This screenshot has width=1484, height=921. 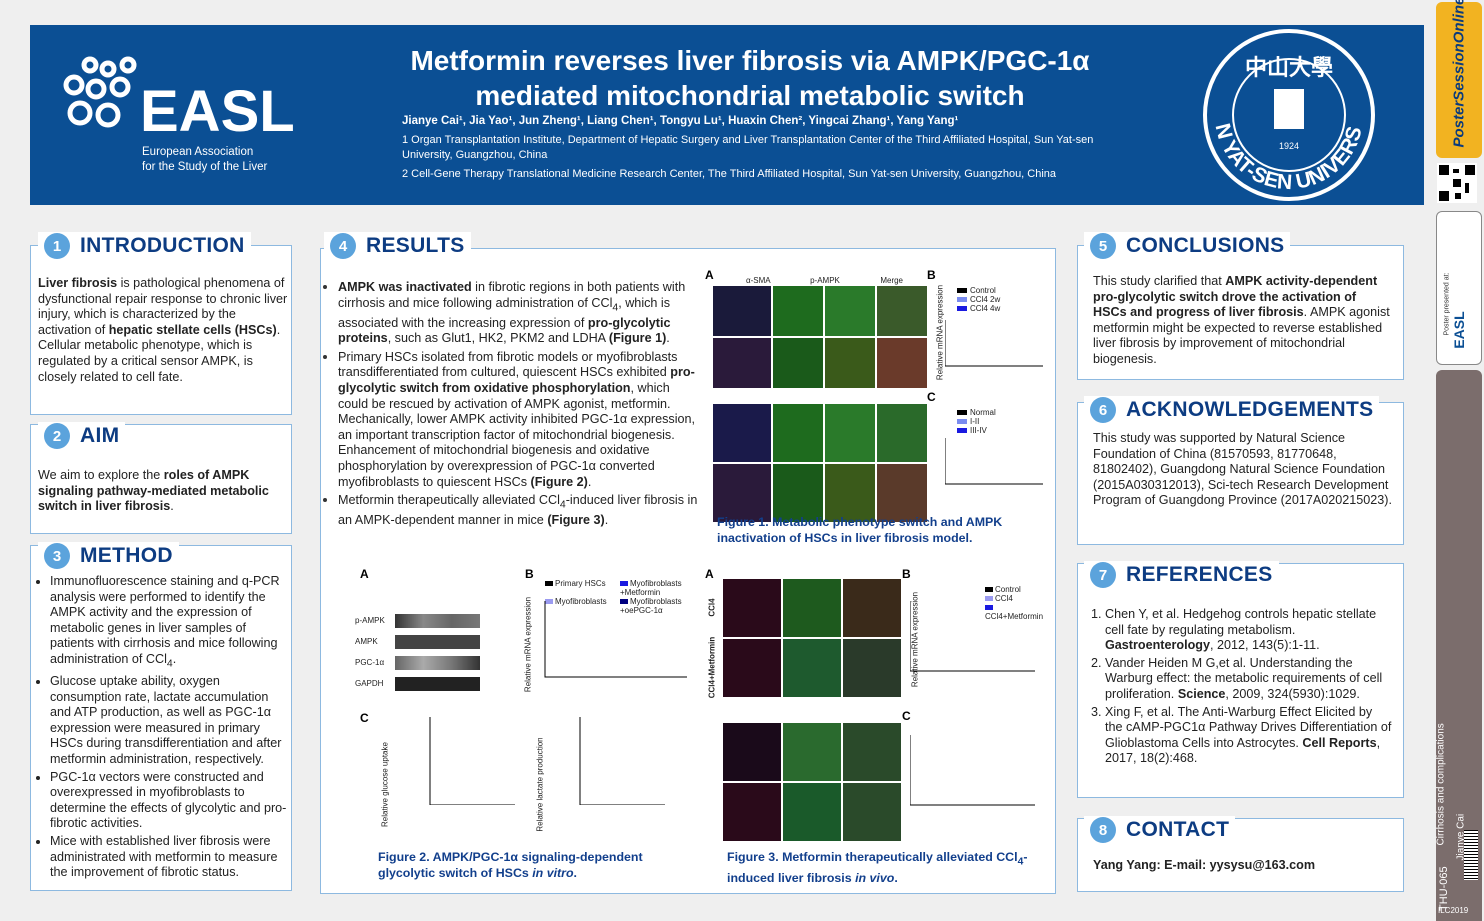 I want to click on easl-icon, so click(x=100, y=92).